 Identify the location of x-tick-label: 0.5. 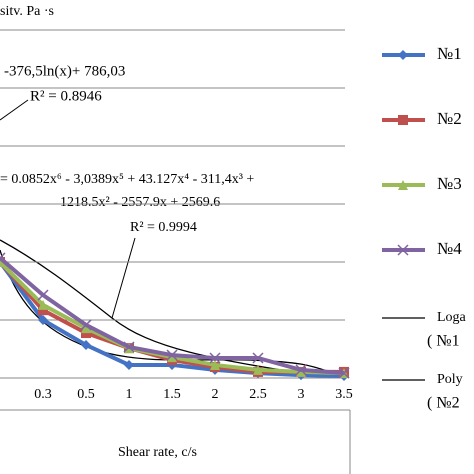
(86, 394).